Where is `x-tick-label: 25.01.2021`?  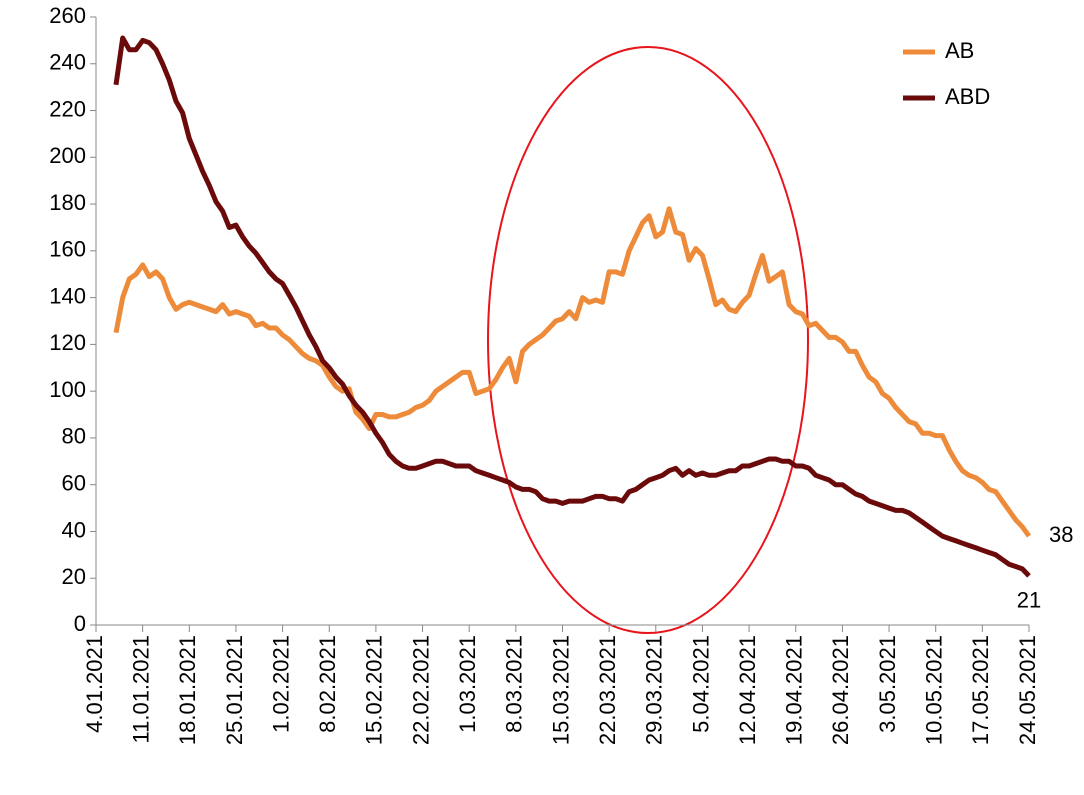
x-tick-label: 25.01.2021 is located at coordinates (234, 690).